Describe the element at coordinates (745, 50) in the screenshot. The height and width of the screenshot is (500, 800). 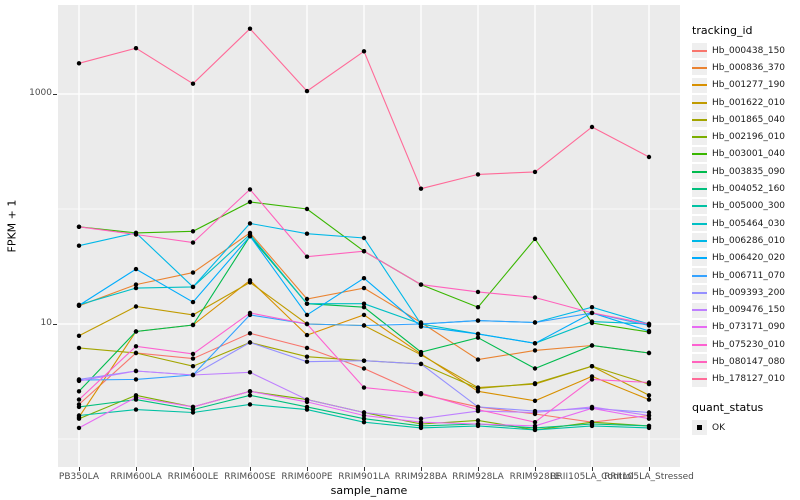
I see `legend-item-Hb_000438_150: Hb_000438_150` at that location.